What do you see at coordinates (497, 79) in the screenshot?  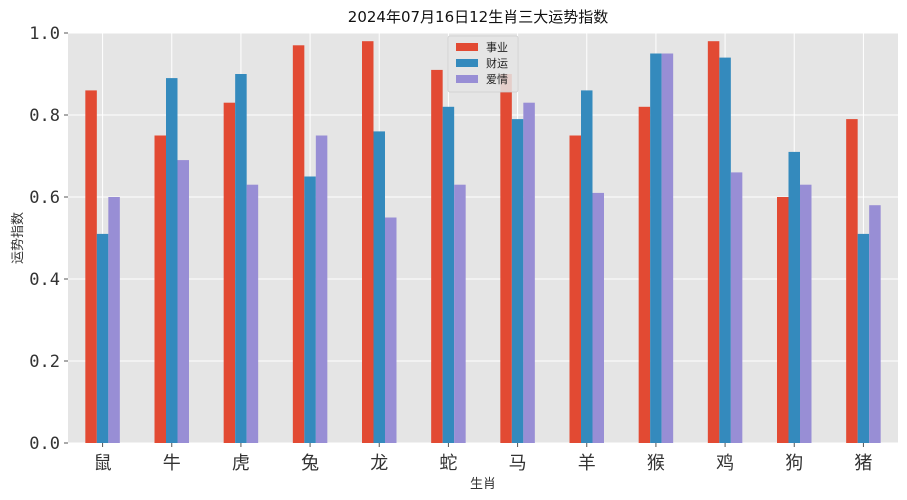 I see `legend-label: 爱情` at bounding box center [497, 79].